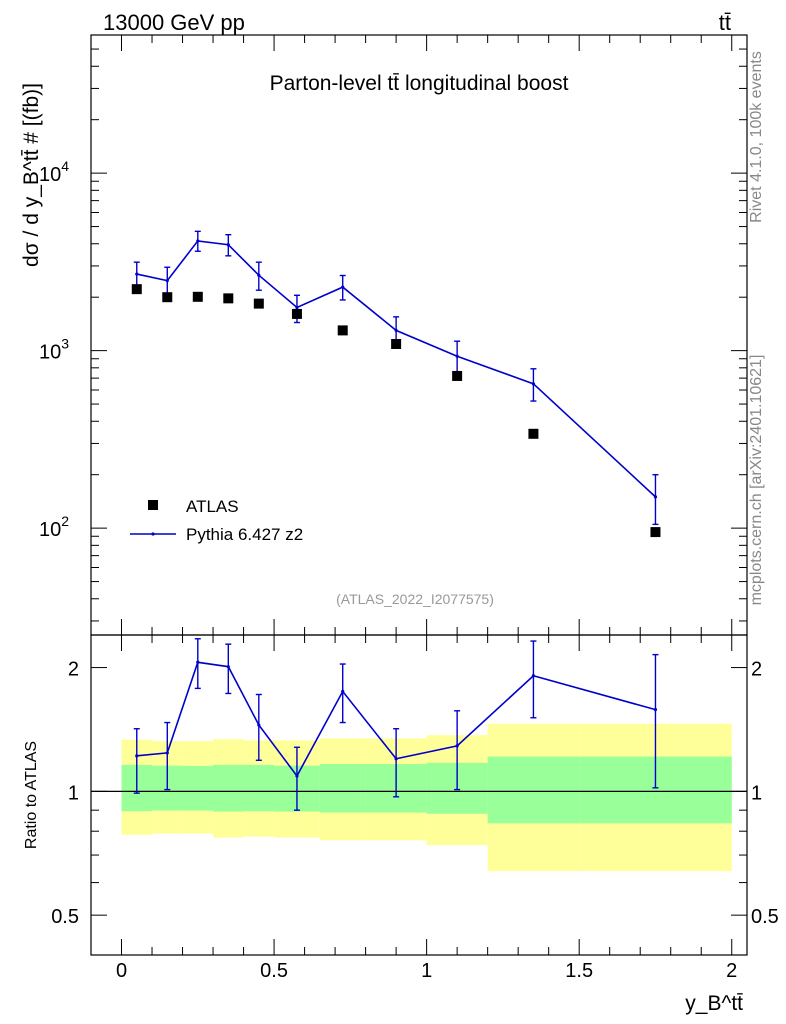  What do you see at coordinates (714, 1003) in the screenshot?
I see `x-axis-label: y_B^tt̄` at bounding box center [714, 1003].